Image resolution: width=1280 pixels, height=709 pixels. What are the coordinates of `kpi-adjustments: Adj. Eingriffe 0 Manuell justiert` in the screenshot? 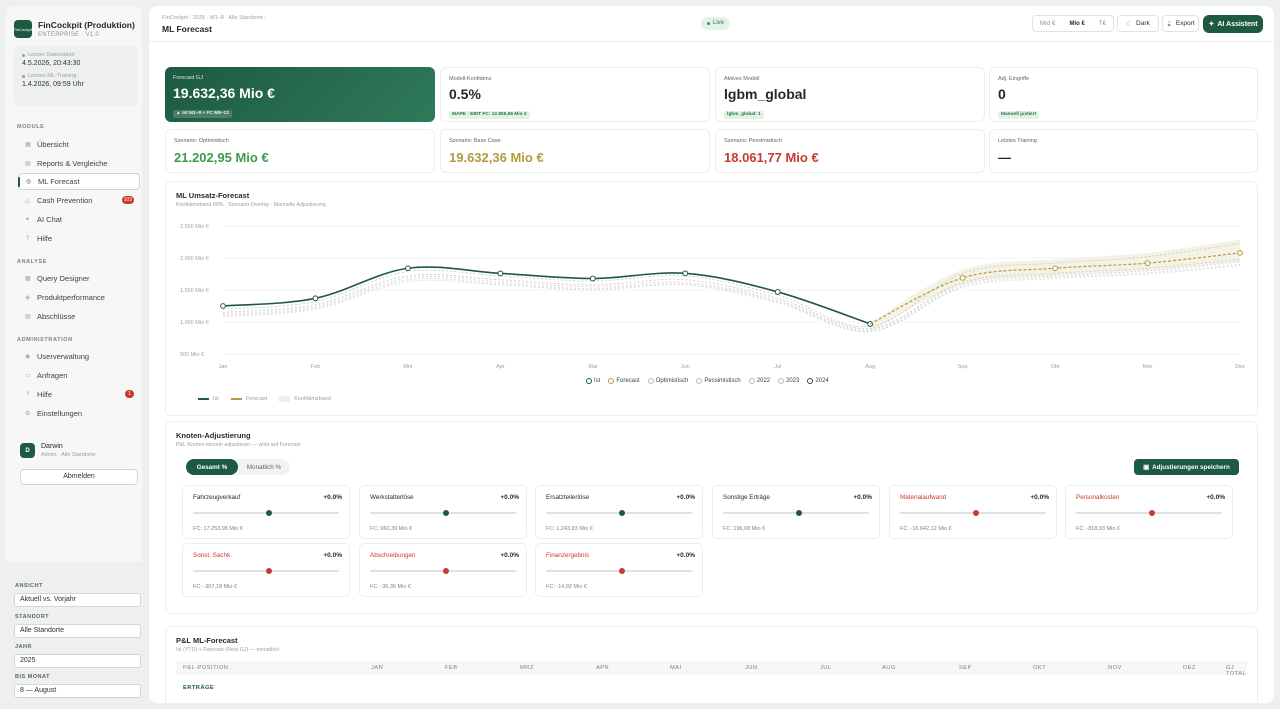 It's located at (1123, 94).